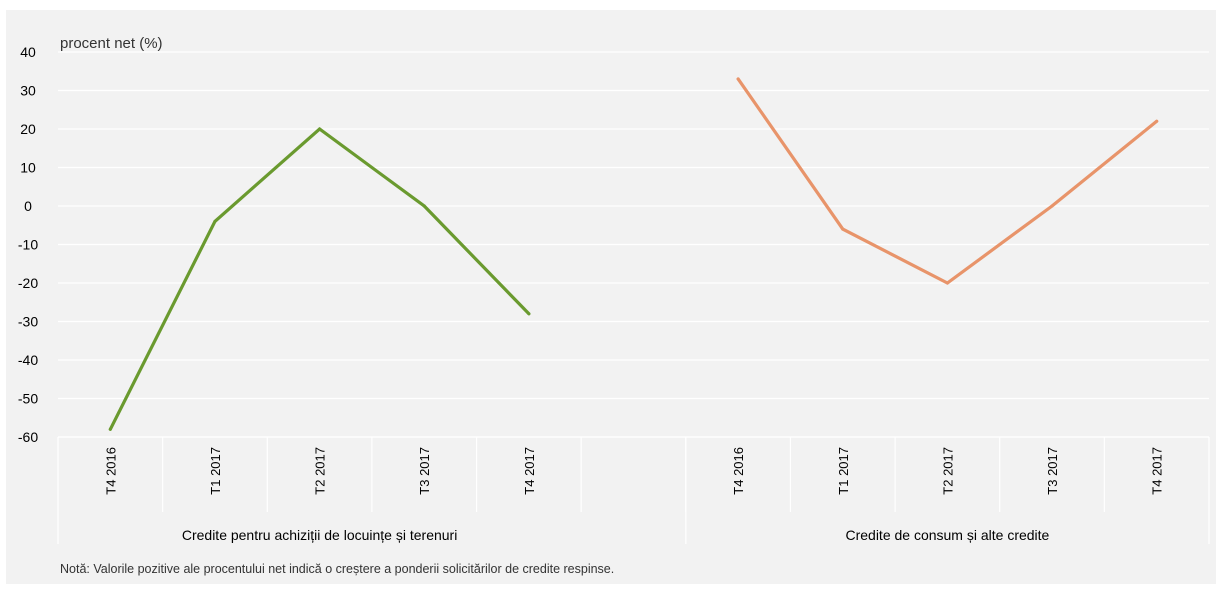 Image resolution: width=1221 pixels, height=589 pixels. Describe the element at coordinates (28, 91) in the screenshot. I see `y-tick-label: 30` at that location.